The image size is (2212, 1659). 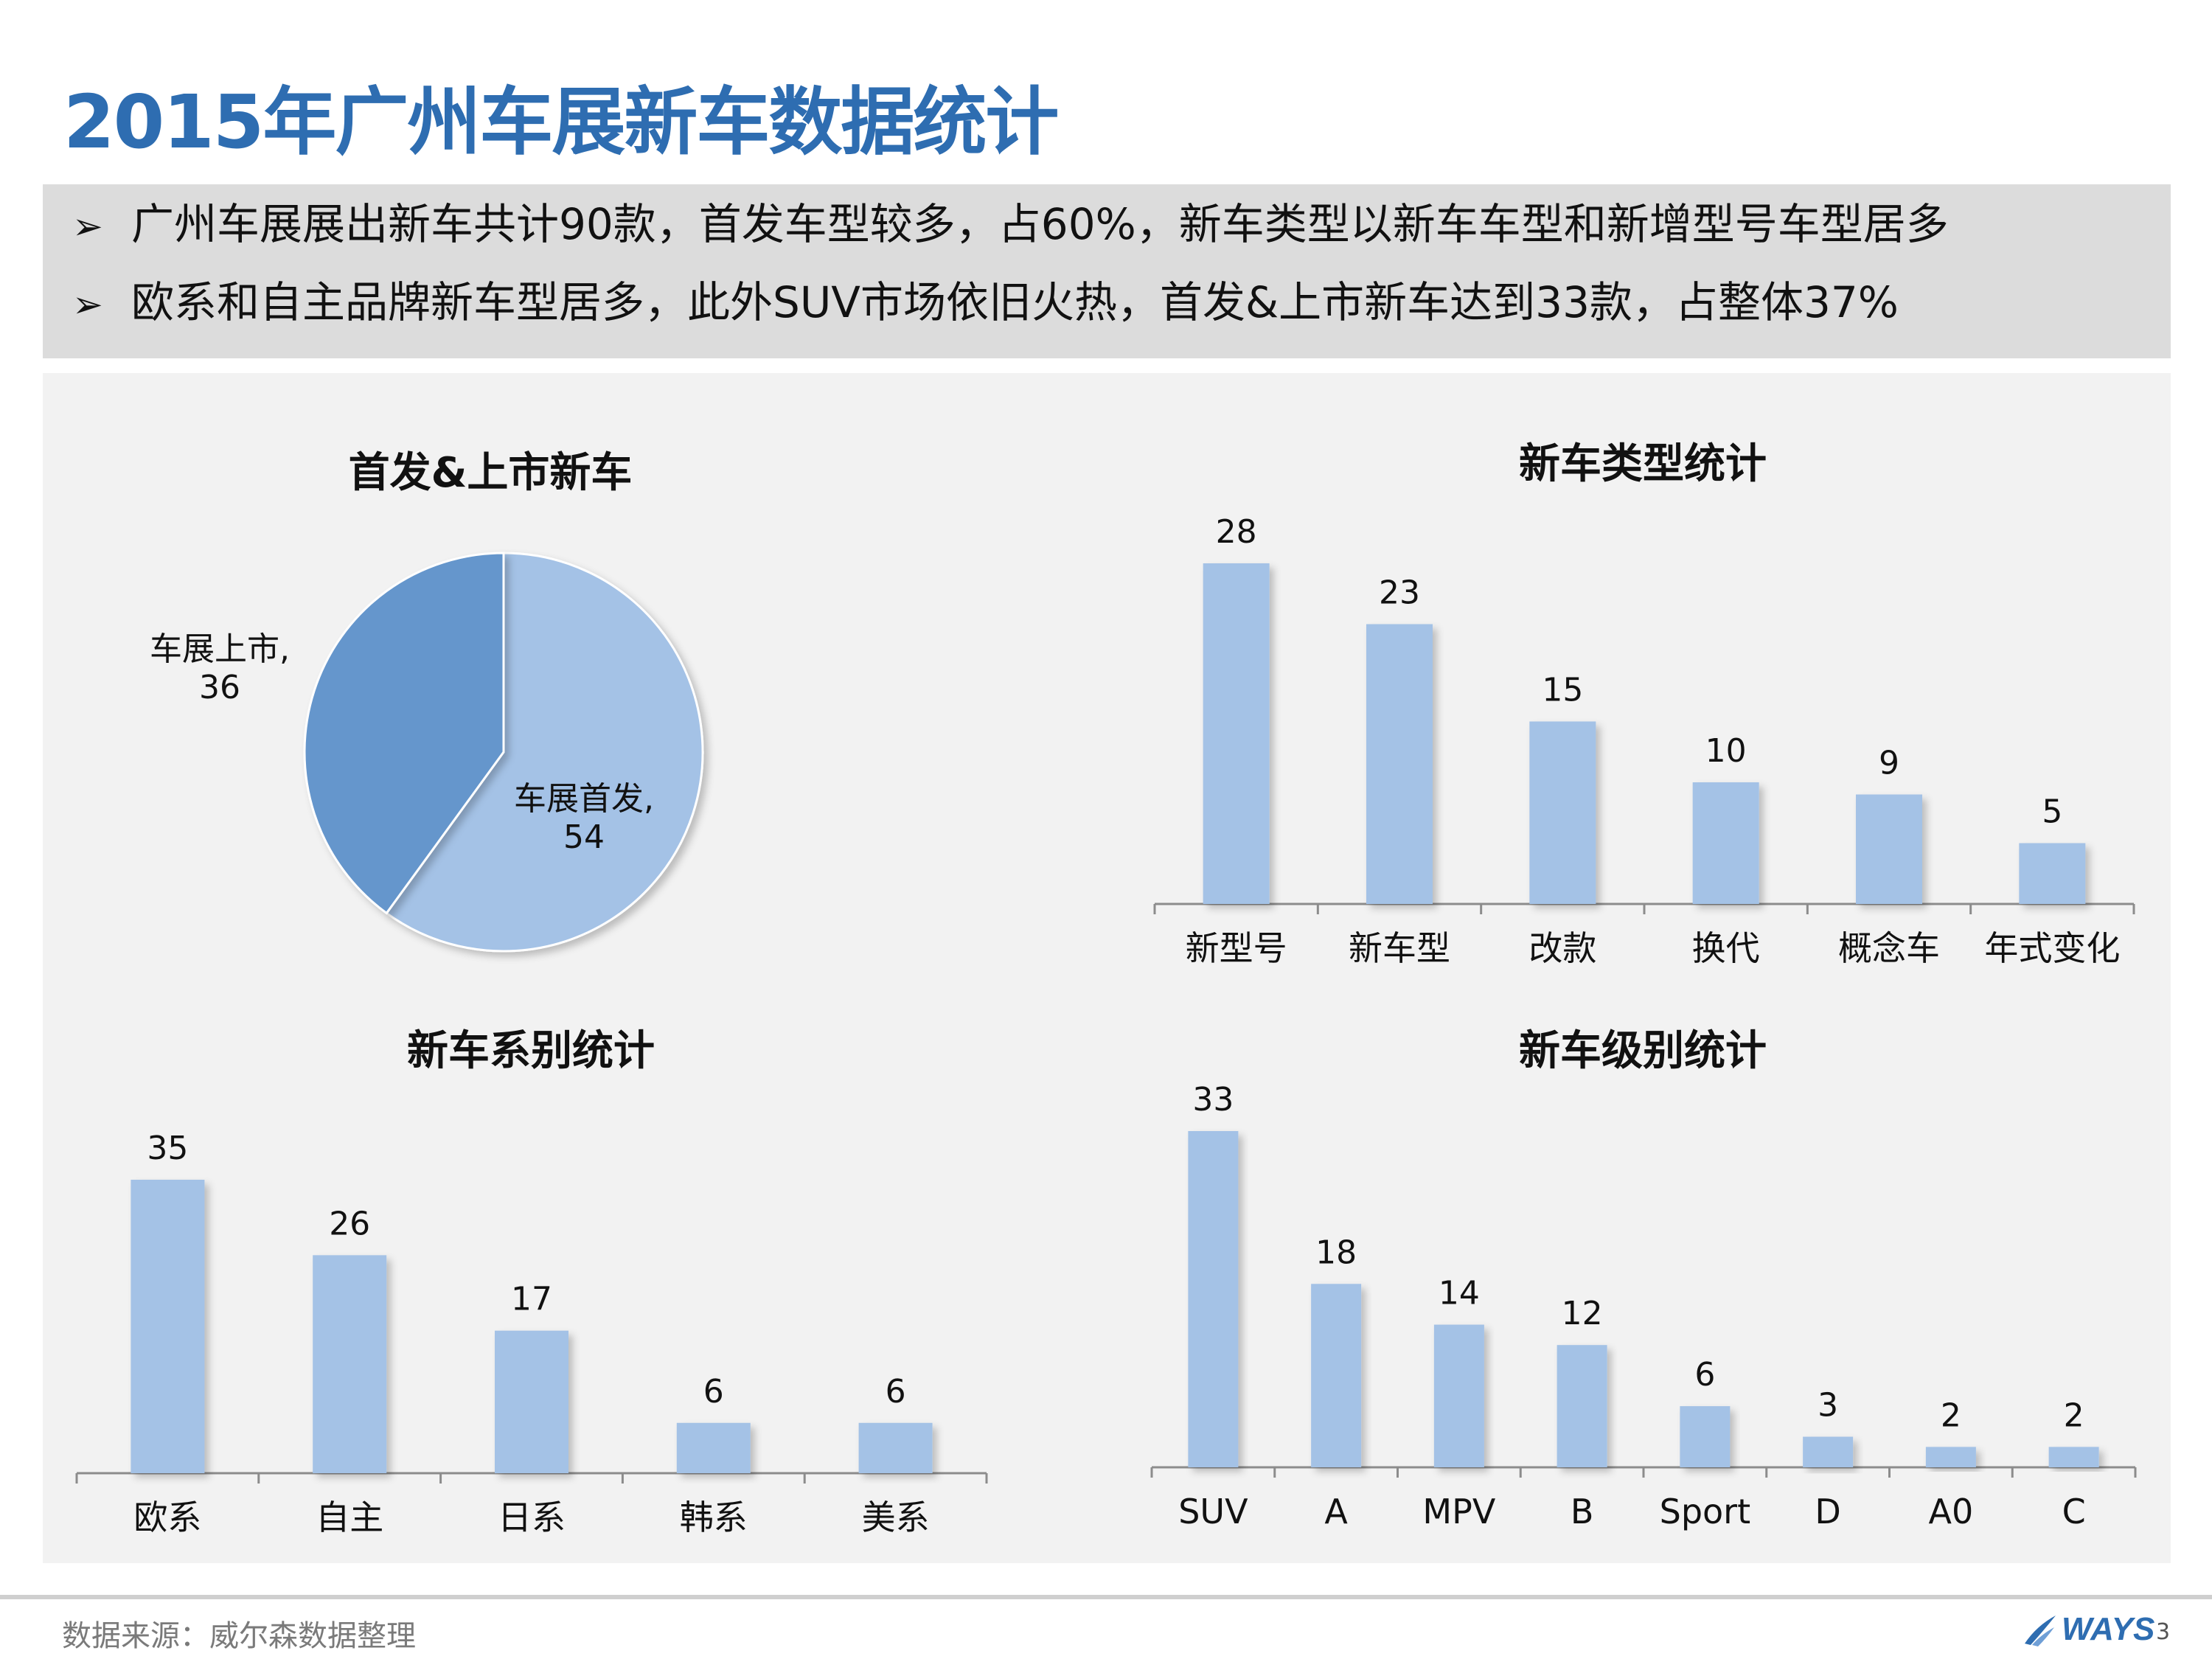 I want to click on x-tick-label: 概念车, so click(x=1889, y=948).